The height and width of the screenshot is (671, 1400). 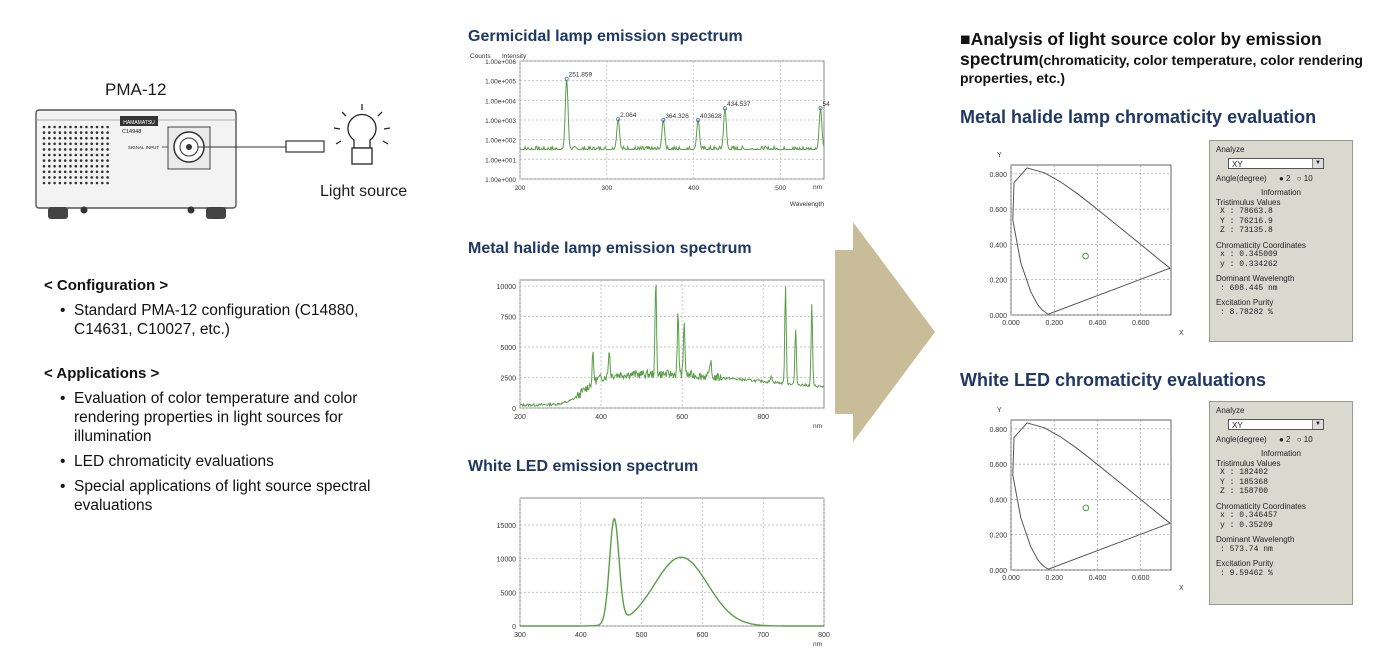 What do you see at coordinates (739, 104) in the screenshot?
I see `peak-label: 434.537` at bounding box center [739, 104].